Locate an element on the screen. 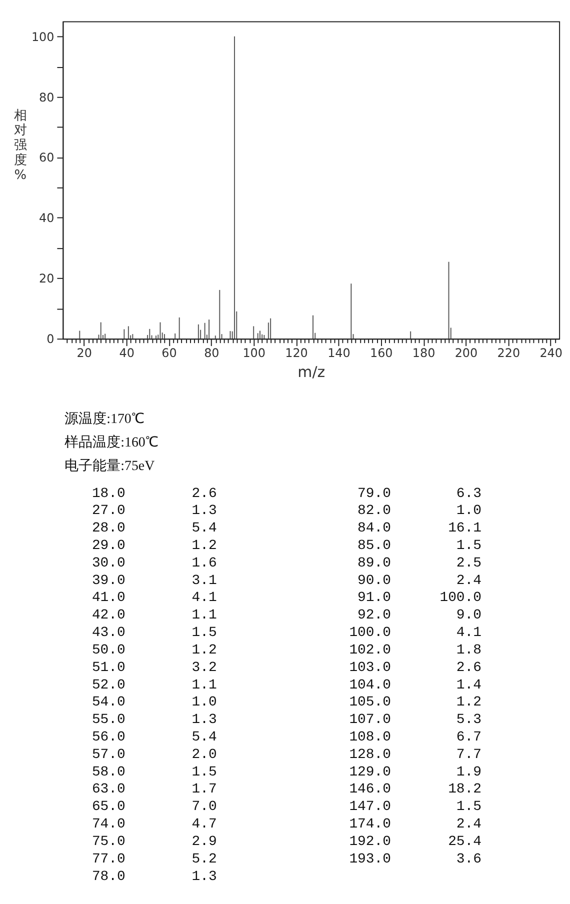 Image resolution: width=570 pixels, height=904 pixels. text: 3.1 is located at coordinates (204, 580).